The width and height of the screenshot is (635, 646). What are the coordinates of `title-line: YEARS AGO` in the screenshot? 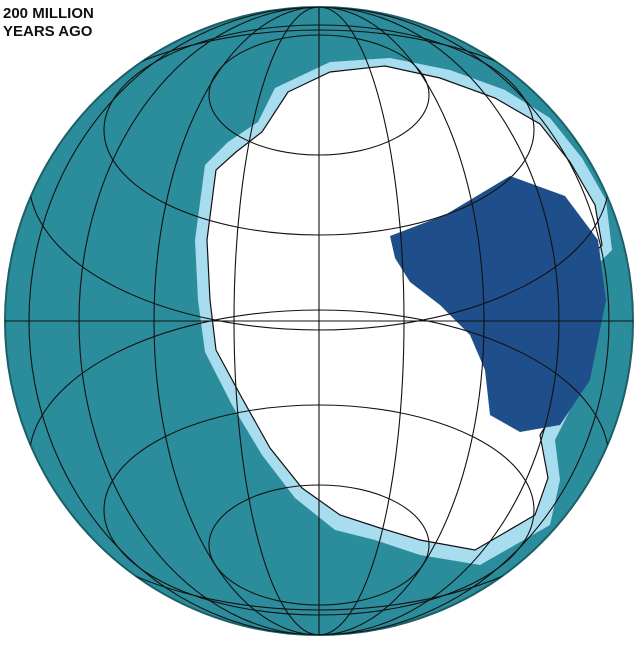 It's located at (48, 31).